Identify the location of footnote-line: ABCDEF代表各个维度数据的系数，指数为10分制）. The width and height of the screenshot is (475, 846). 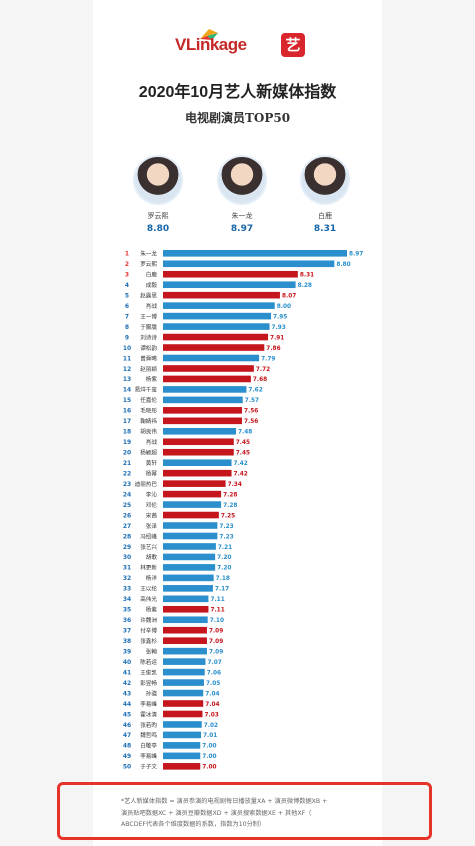
(193, 824).